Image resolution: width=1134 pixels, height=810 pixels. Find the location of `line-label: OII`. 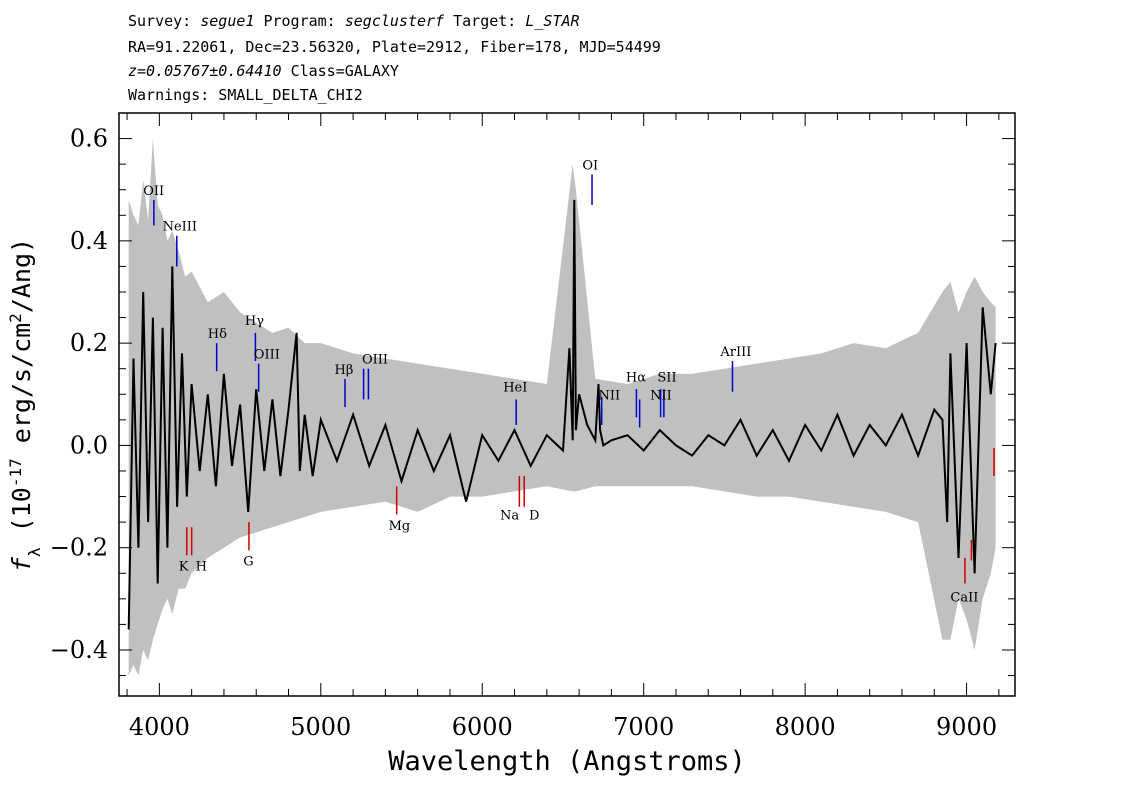

line-label: OII is located at coordinates (153, 191).